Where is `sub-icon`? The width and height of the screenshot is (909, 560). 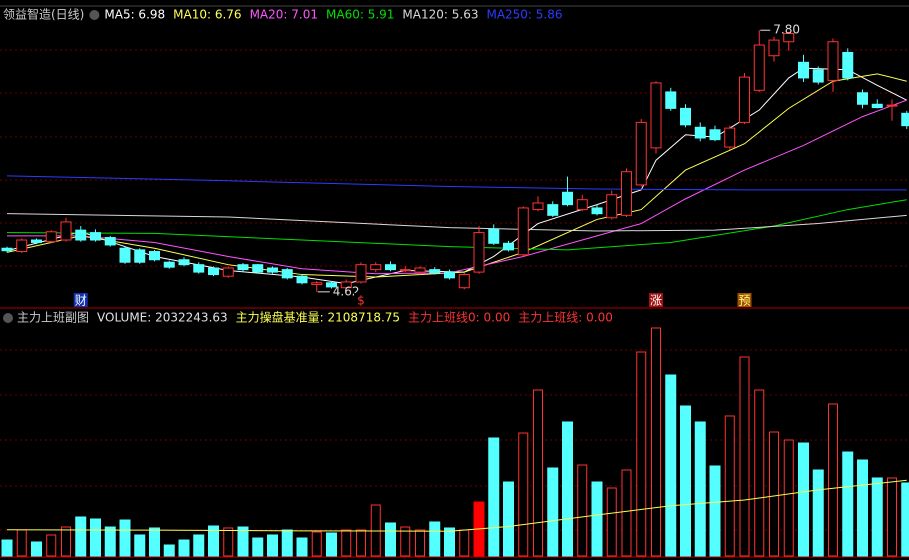
sub-icon is located at coordinates (8, 318).